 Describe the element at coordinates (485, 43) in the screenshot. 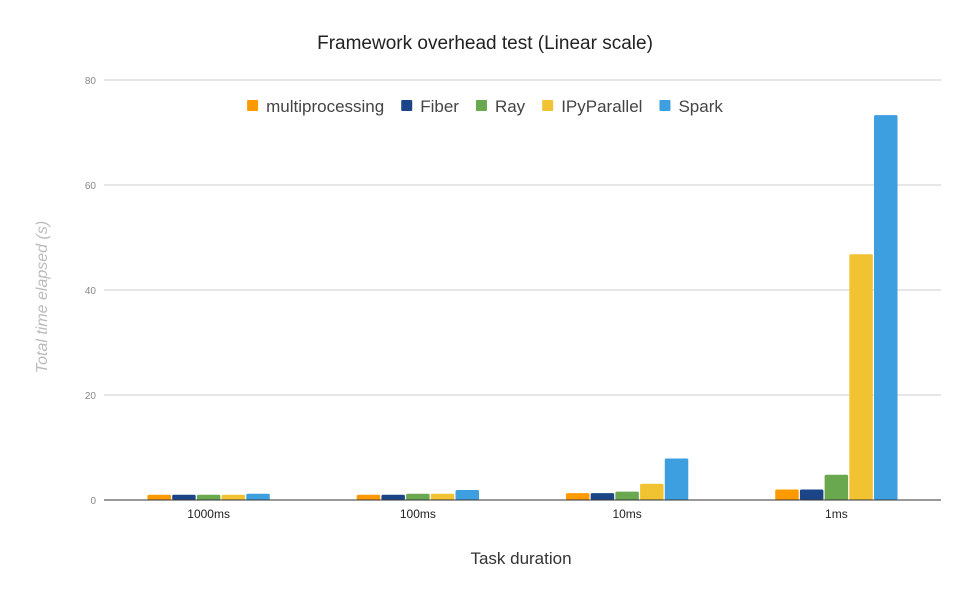

I see `chart-title: Framework overhead test (Linear scale)` at that location.